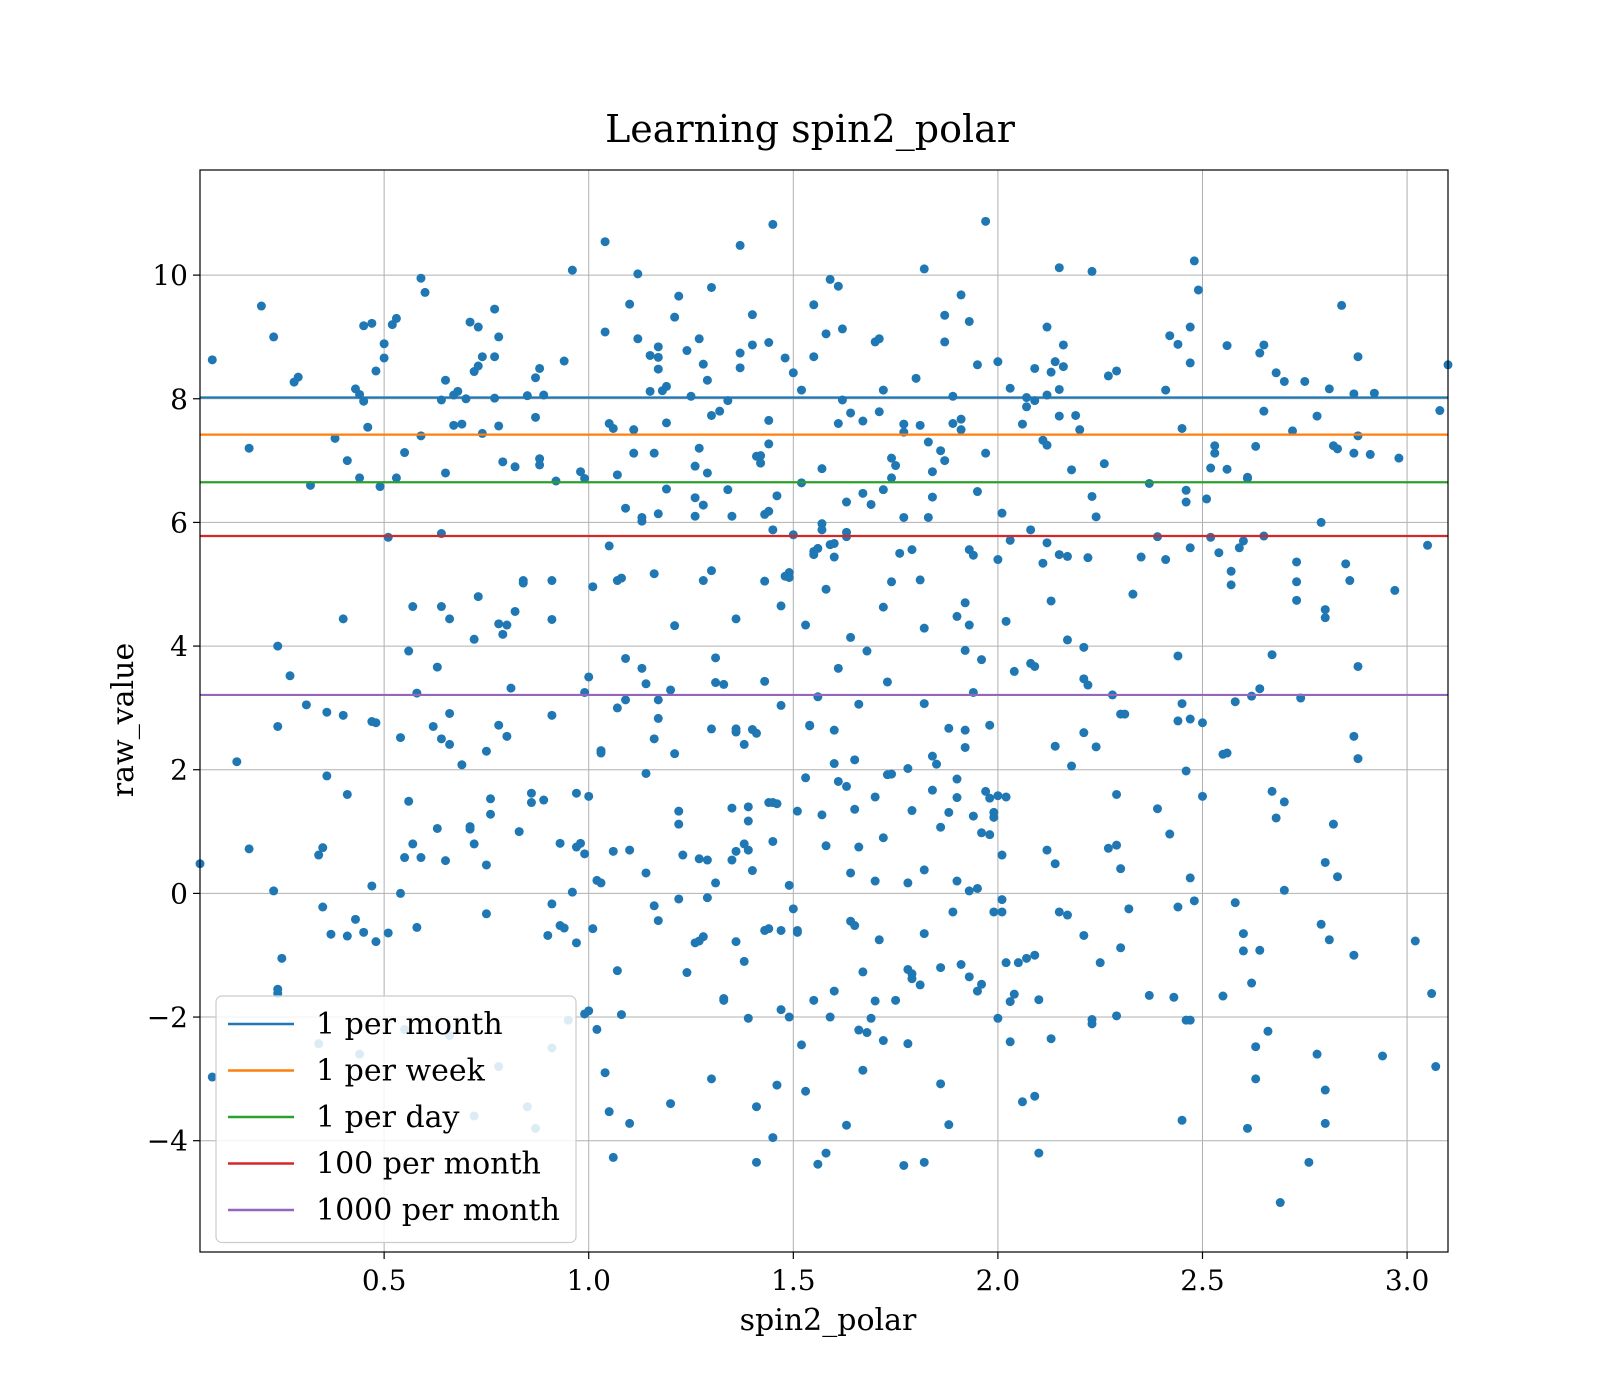 Image resolution: width=1600 pixels, height=1400 pixels. What do you see at coordinates (588, 1280) in the screenshot?
I see `x-tick-label: 1.0` at bounding box center [588, 1280].